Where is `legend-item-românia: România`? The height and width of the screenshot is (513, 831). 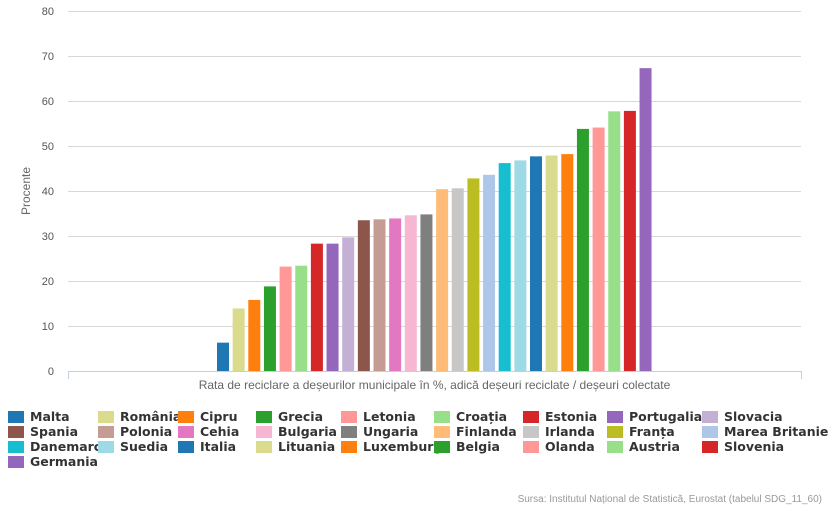
legend-item-românia: România is located at coordinates (140, 416).